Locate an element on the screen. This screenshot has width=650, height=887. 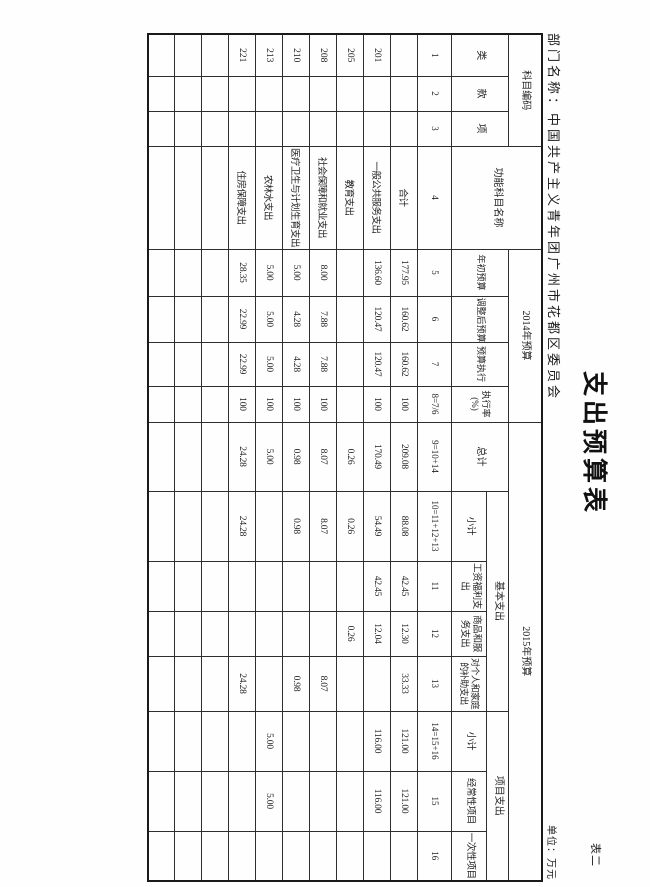
cell-amount: 0.98 is located at coordinates (296, 456).